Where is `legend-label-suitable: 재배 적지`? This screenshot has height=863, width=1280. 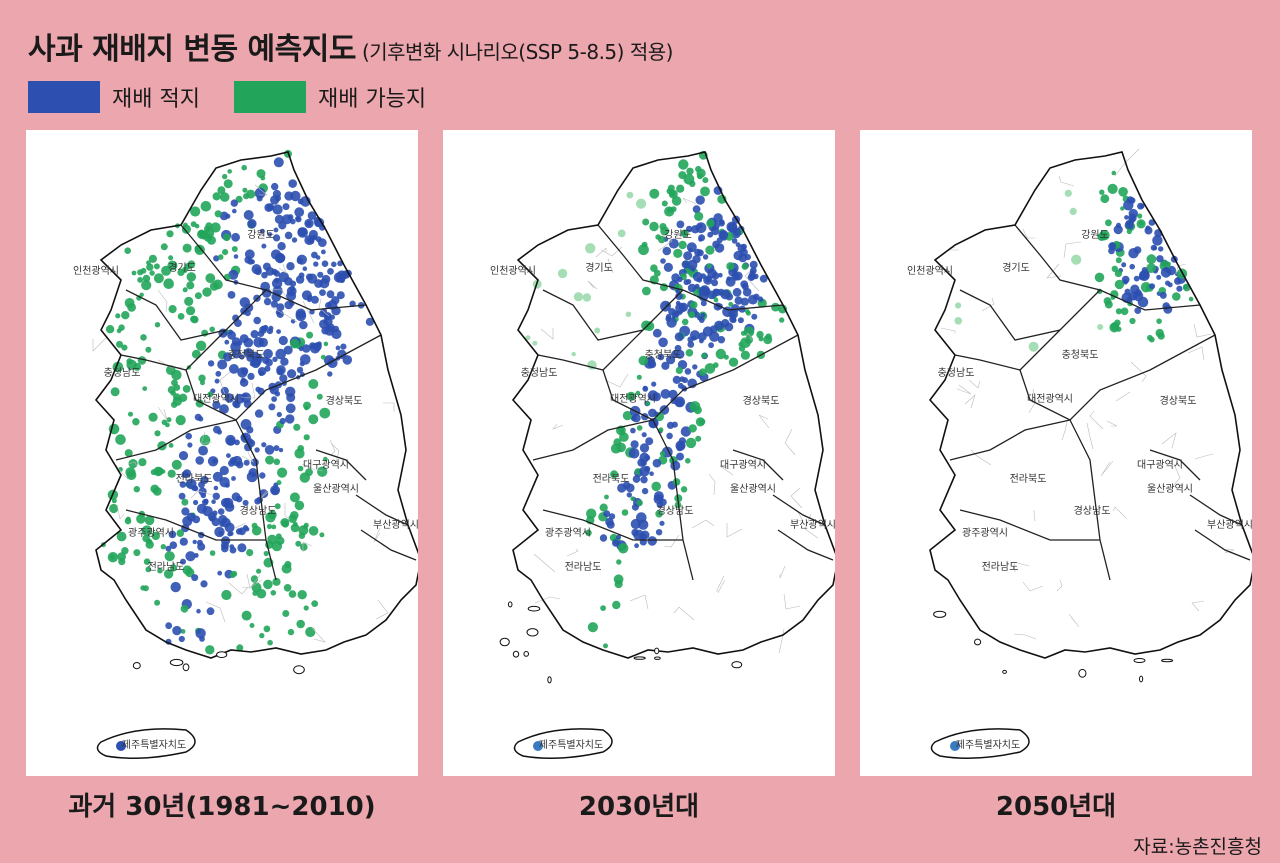 legend-label-suitable: 재배 적지 is located at coordinates (156, 99).